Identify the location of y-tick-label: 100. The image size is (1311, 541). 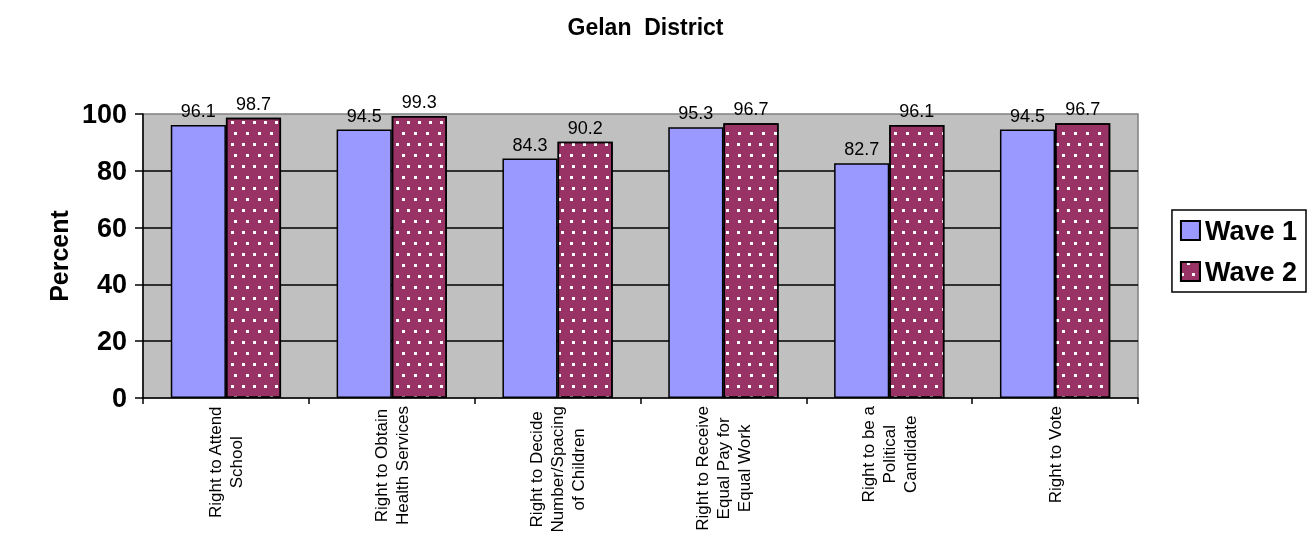
(104, 114).